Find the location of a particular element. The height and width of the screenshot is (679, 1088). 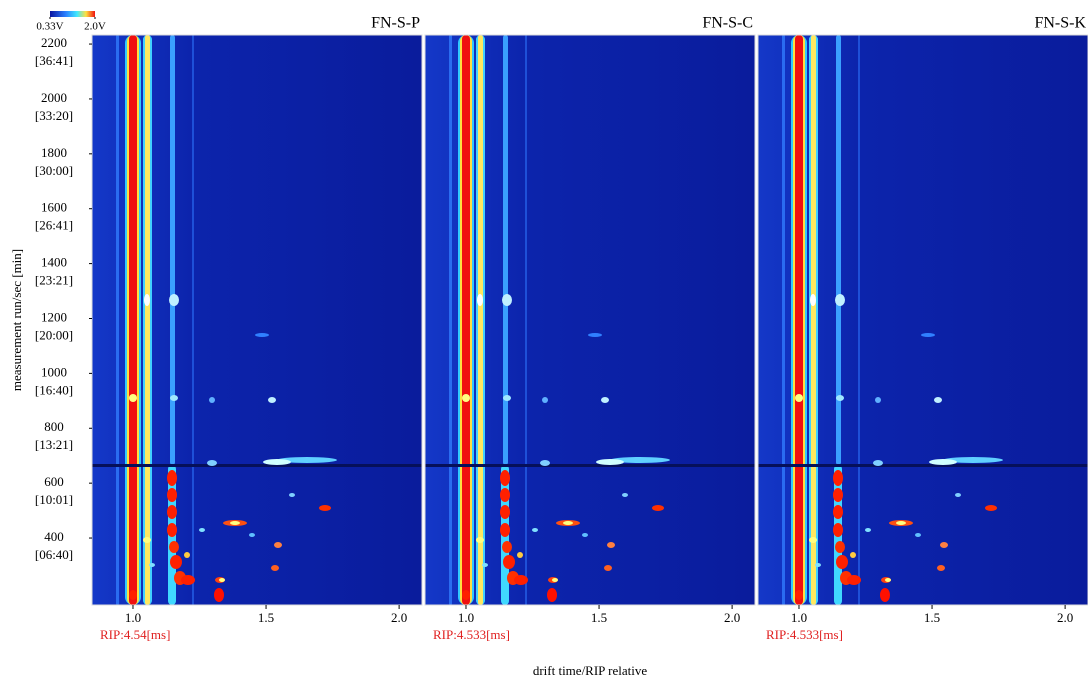

y-tick-label: 400 is located at coordinates (54, 536).